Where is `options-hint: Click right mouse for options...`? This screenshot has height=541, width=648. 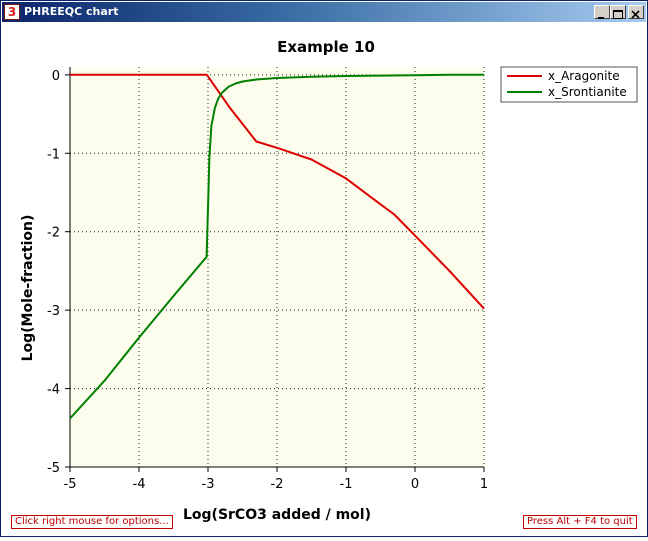
options-hint: Click right mouse for options... is located at coordinates (92, 522).